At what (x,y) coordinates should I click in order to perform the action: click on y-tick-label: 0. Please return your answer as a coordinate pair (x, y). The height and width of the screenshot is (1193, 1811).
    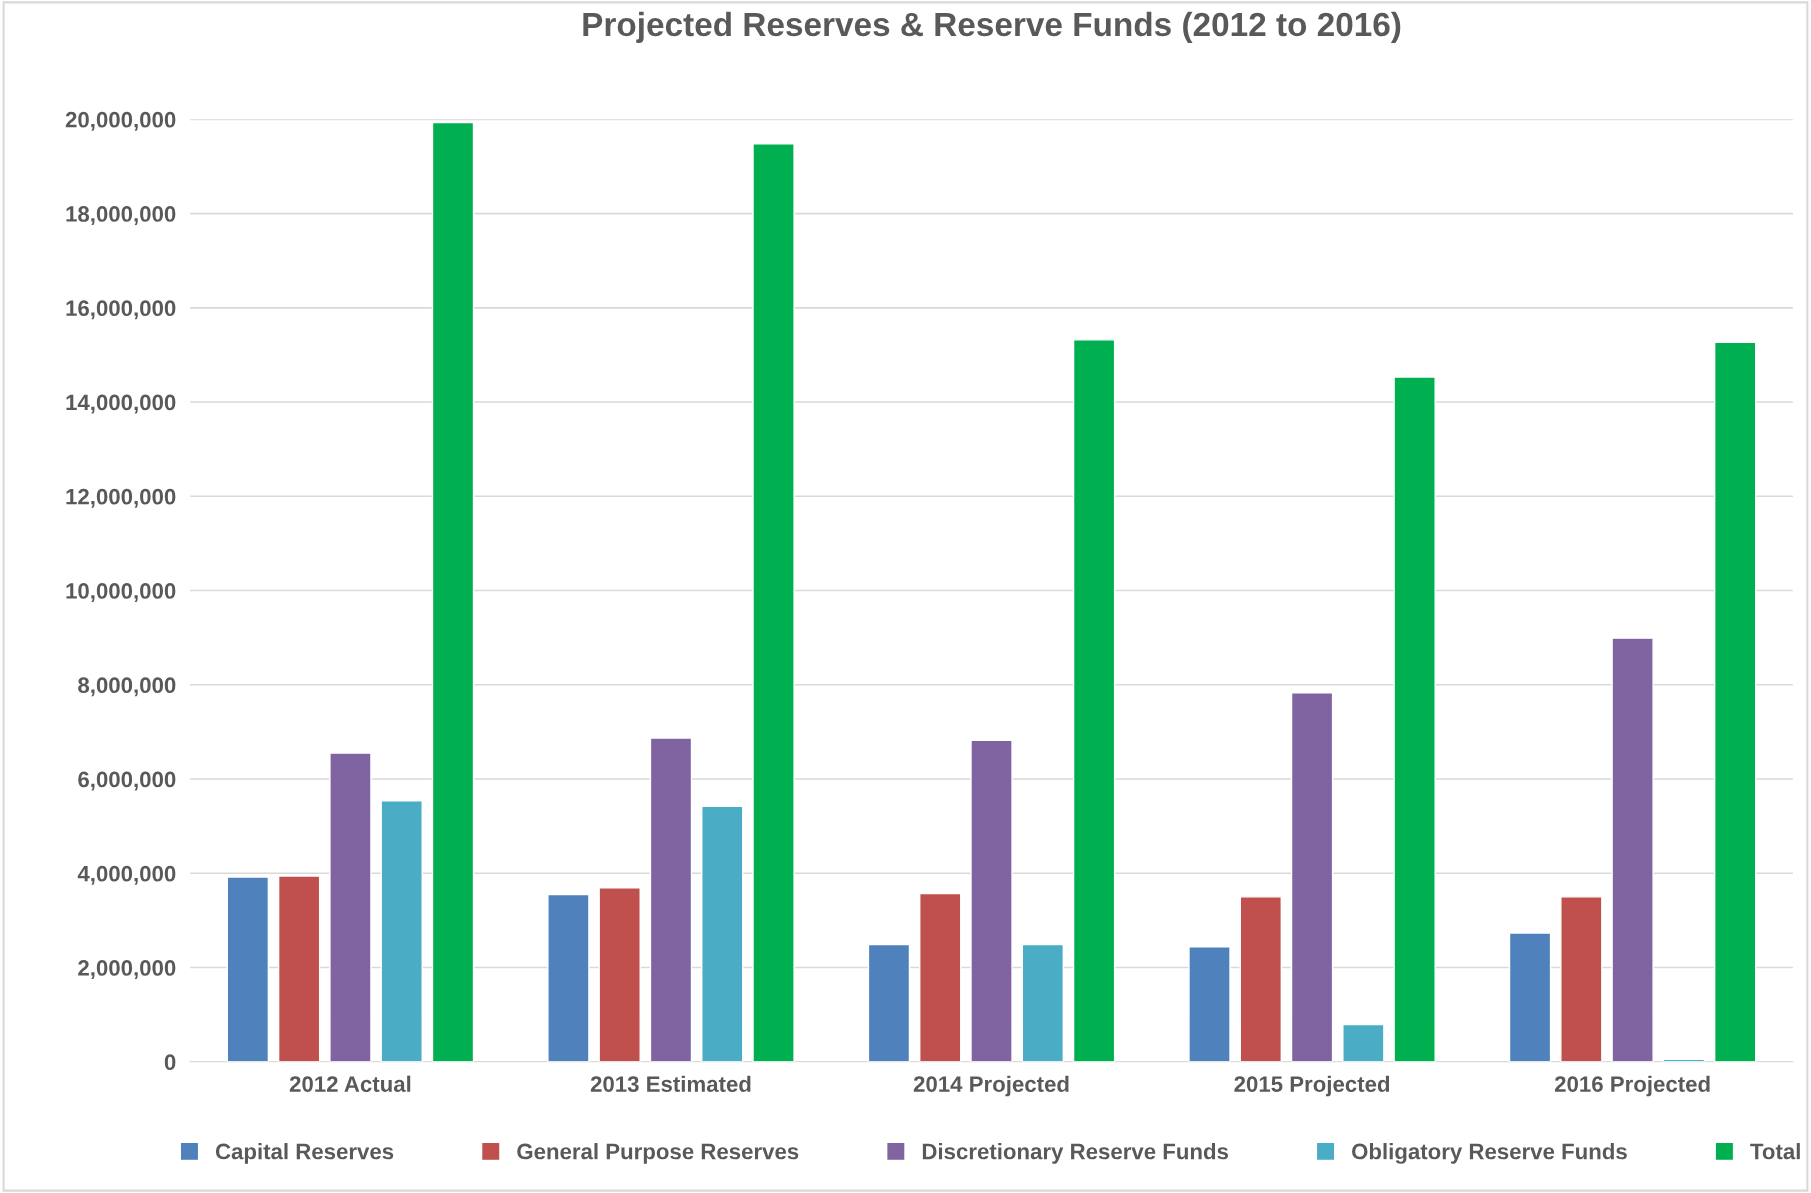
    Looking at the image, I should click on (170, 1062).